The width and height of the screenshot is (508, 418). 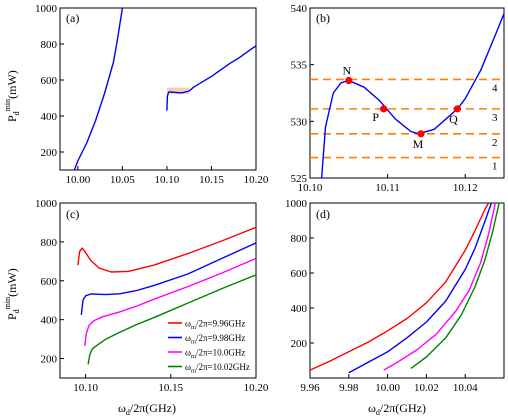 What do you see at coordinates (349, 388) in the screenshot?
I see `x-tick-label: 9.98` at bounding box center [349, 388].